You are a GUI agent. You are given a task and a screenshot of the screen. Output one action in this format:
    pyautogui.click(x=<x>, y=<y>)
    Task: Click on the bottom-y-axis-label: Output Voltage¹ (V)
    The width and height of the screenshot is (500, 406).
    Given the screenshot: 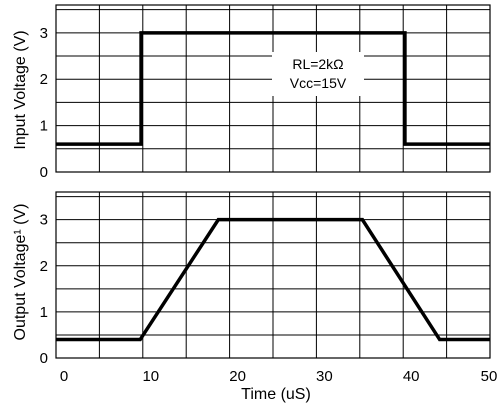 What is the action you would take?
    pyautogui.click(x=20, y=272)
    